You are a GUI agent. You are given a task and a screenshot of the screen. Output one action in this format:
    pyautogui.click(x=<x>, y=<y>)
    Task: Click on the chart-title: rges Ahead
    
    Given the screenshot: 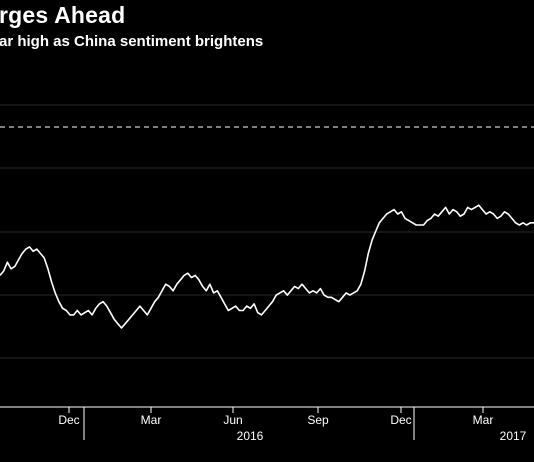 What is the action you would take?
    pyautogui.click(x=63, y=15)
    